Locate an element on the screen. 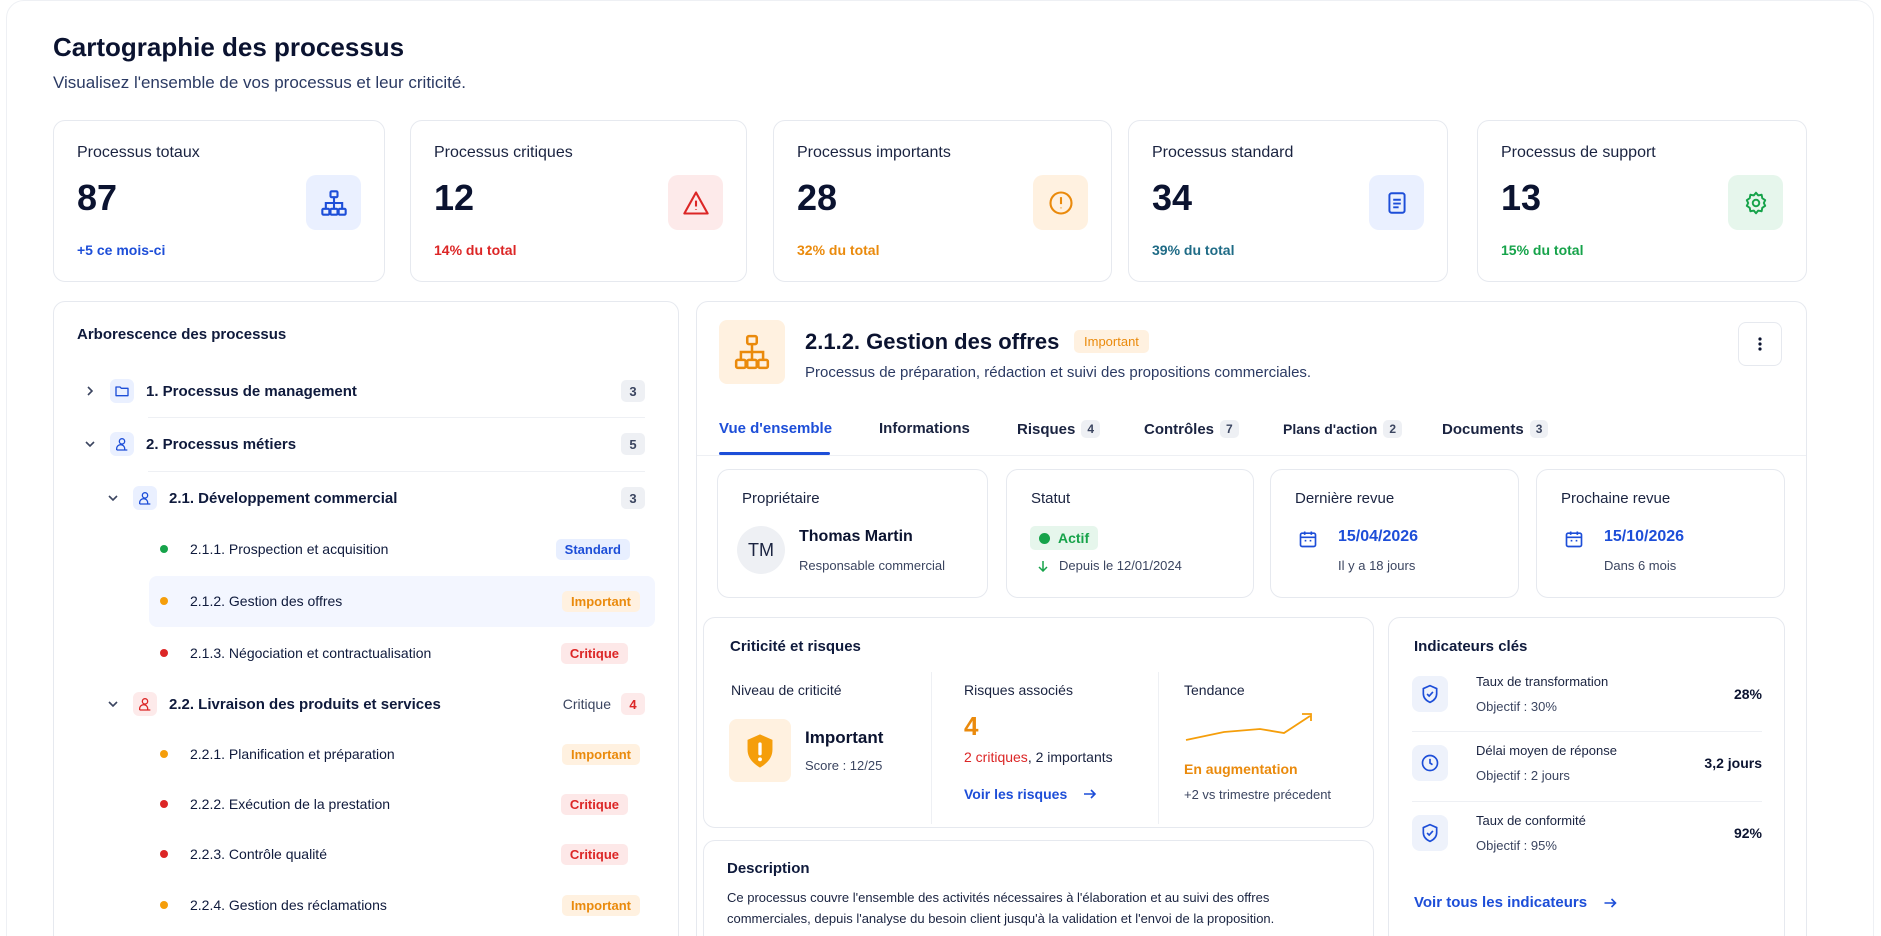 Image resolution: width=1881 pixels, height=936 pixels. link-label: Voir tous les indicateurs is located at coordinates (1501, 902).